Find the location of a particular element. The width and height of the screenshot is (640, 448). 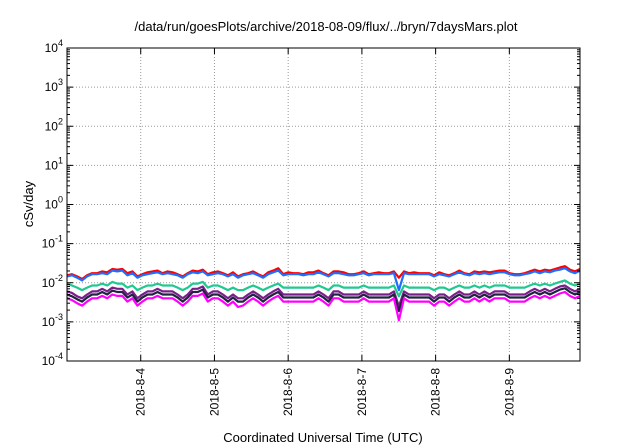

x-tick-label: 2018-8-9 is located at coordinates (509, 392).